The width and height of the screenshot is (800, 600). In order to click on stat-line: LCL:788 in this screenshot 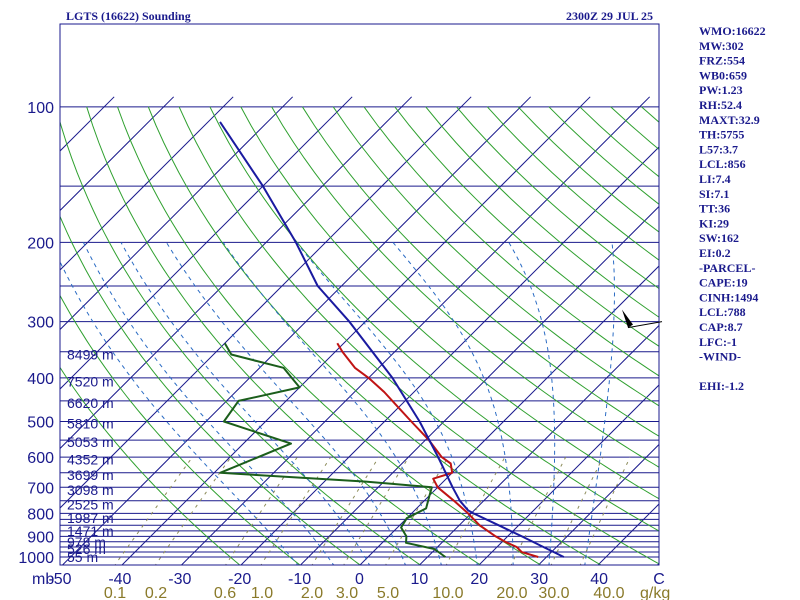, I will do `click(722, 312)`.